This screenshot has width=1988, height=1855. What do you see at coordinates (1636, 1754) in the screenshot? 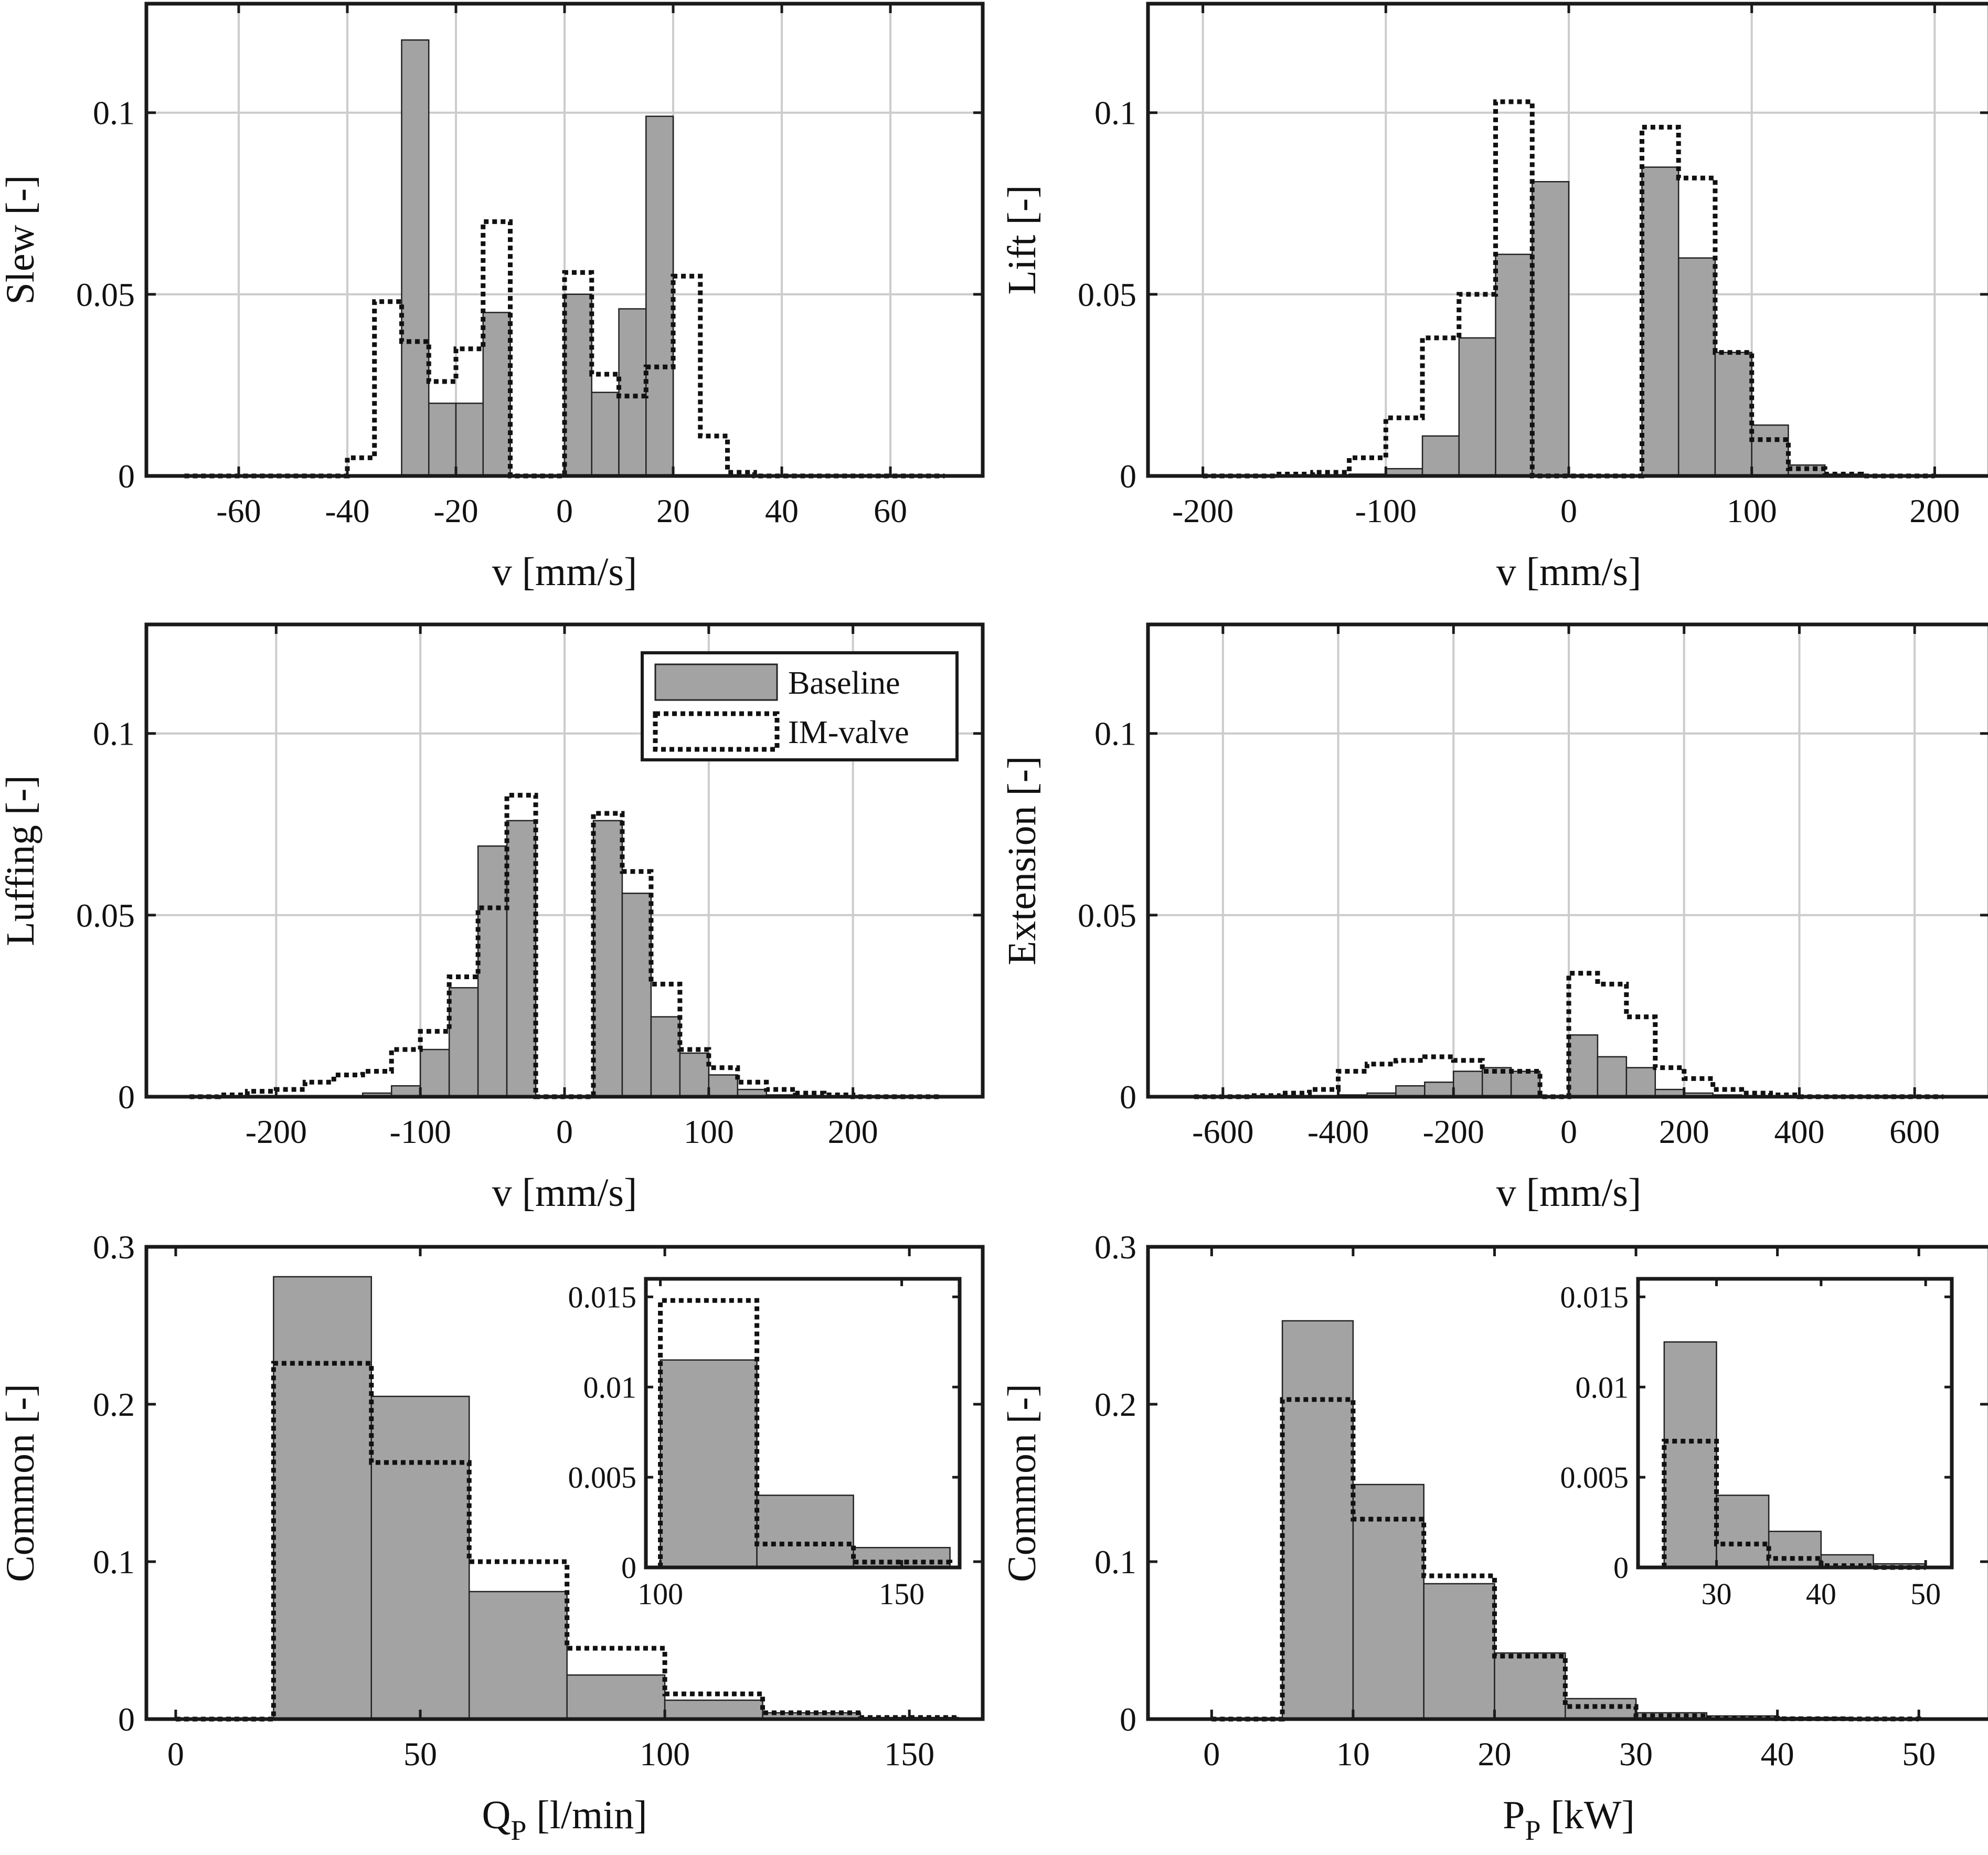
I see `x-tick-label: 30` at bounding box center [1636, 1754].